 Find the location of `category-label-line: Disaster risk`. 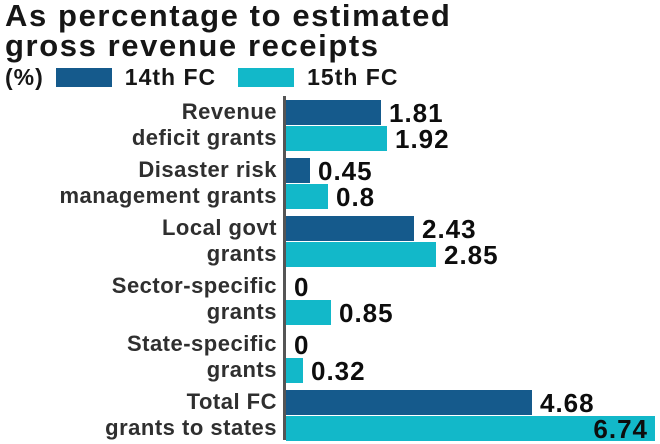

category-label-line: Disaster risk is located at coordinates (207, 169).